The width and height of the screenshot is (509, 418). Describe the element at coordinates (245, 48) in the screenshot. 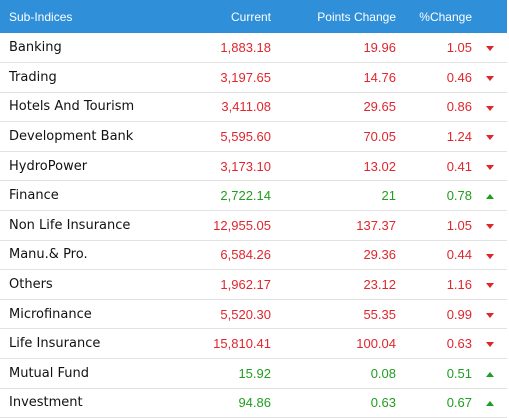

I see `current-value: 1,883.18` at that location.